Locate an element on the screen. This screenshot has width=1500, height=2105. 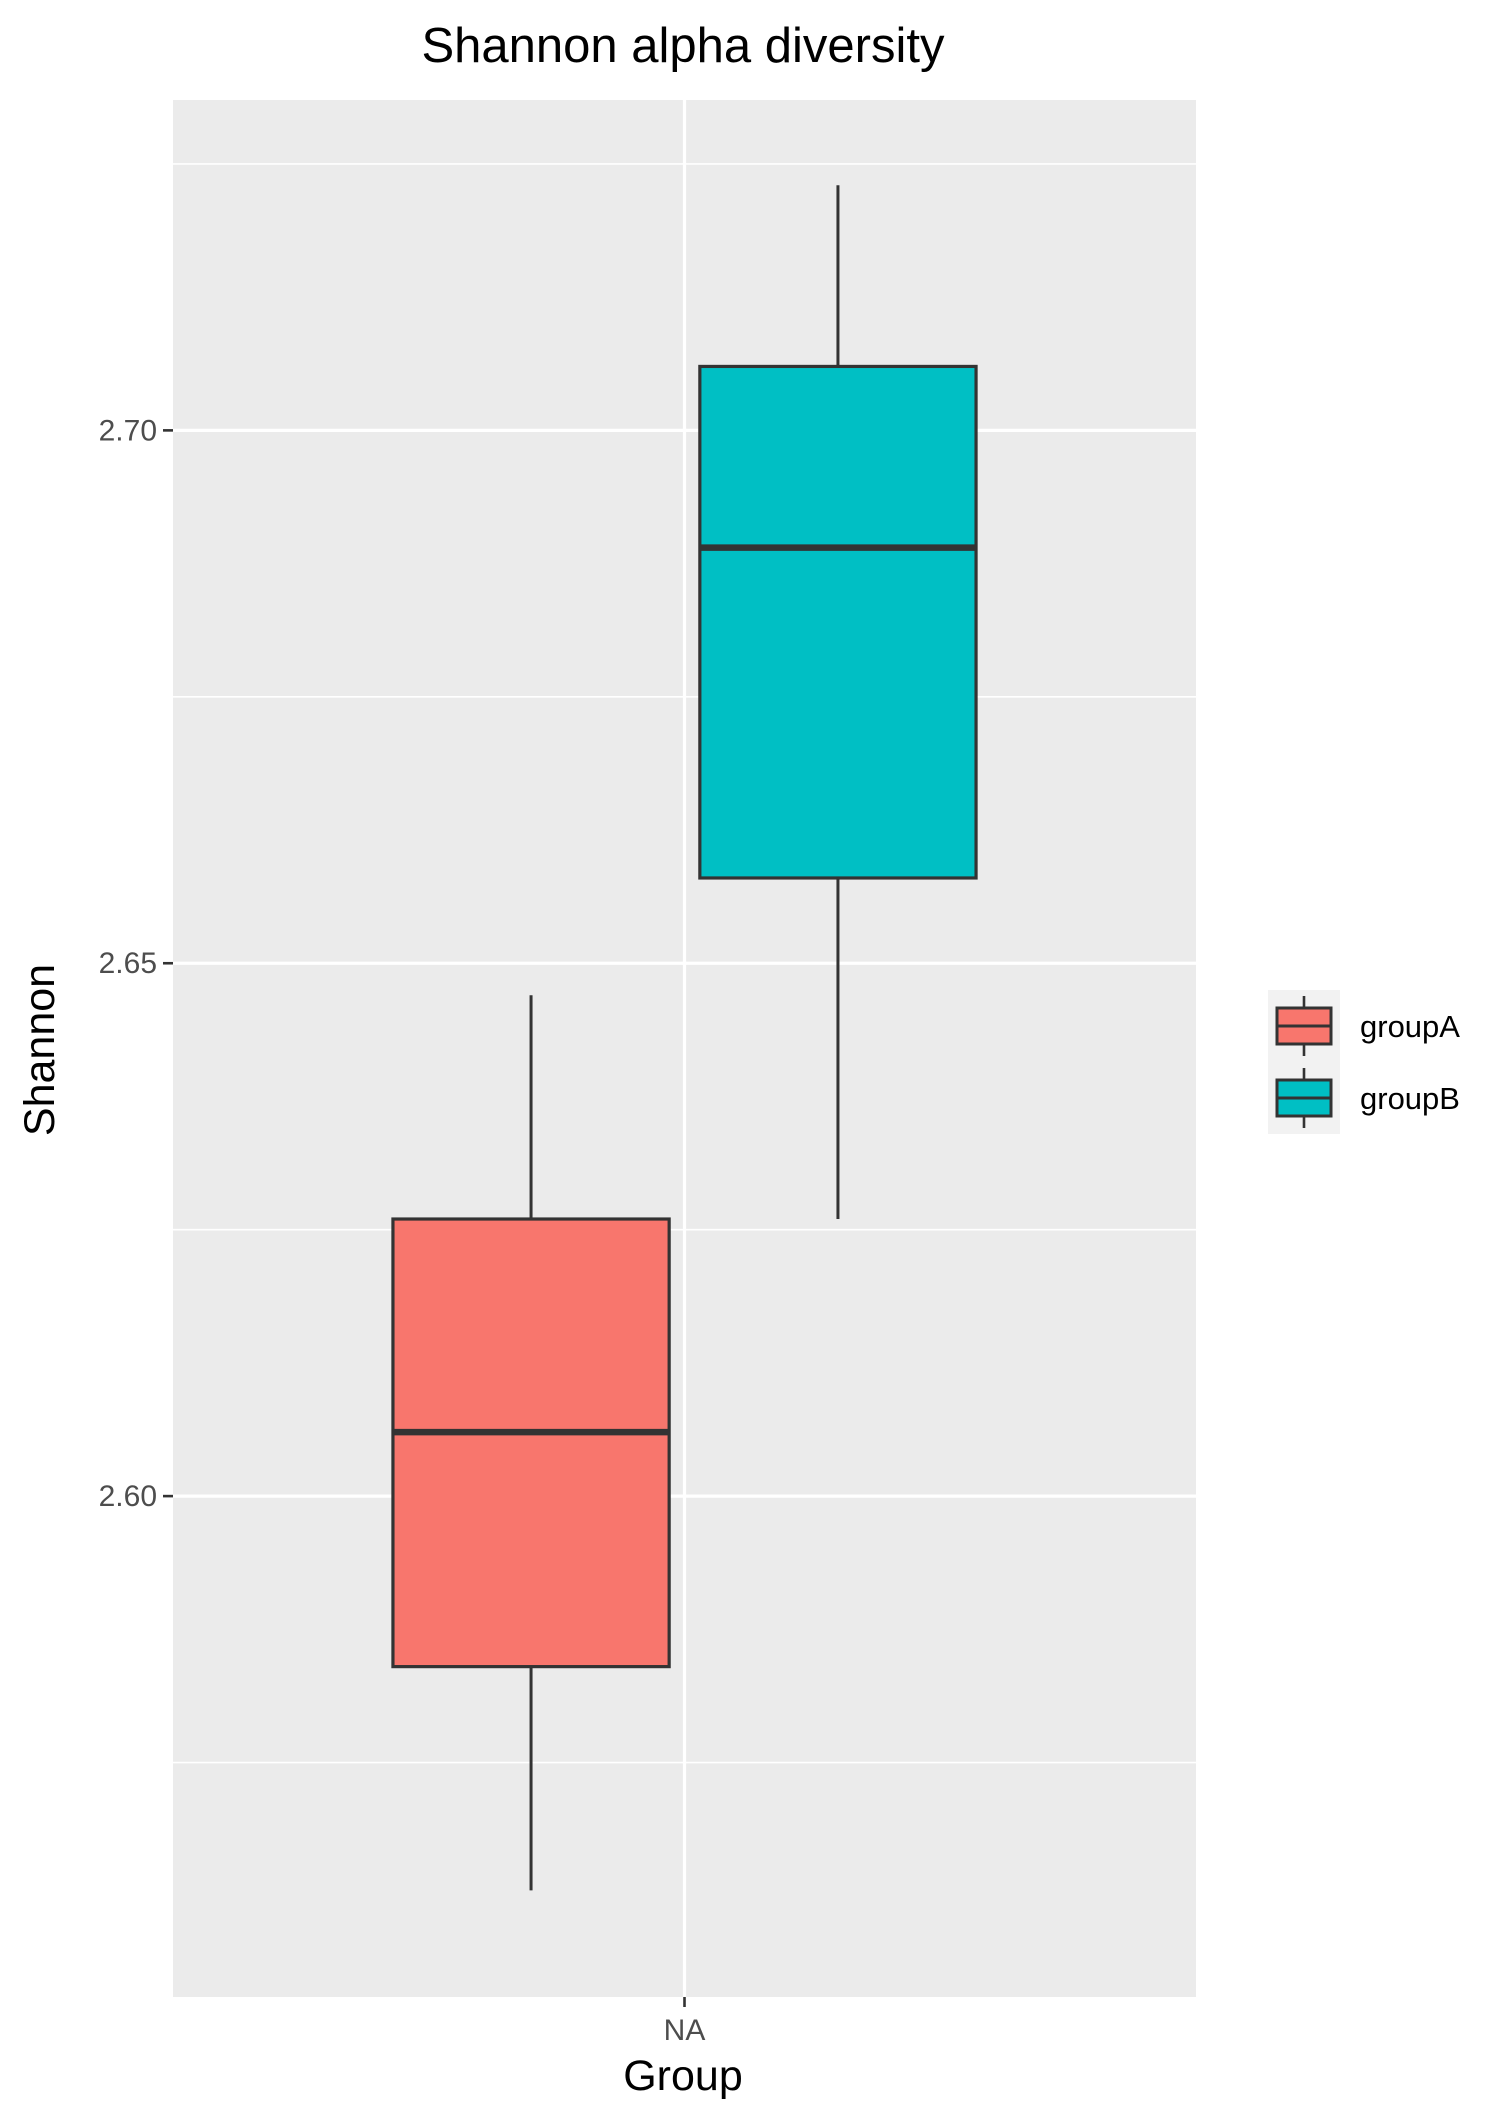
legend-item-groupA: groupA is located at coordinates (1364, 1026).